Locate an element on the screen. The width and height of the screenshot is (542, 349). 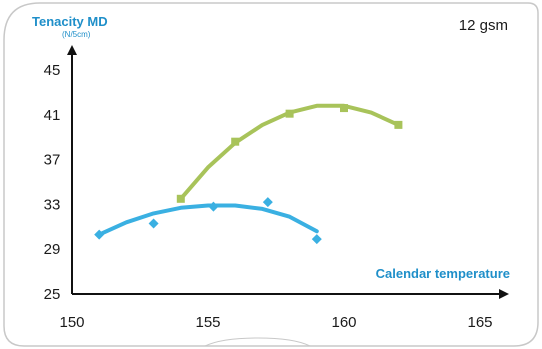
y-tick-label: 41 is located at coordinates (52, 115).